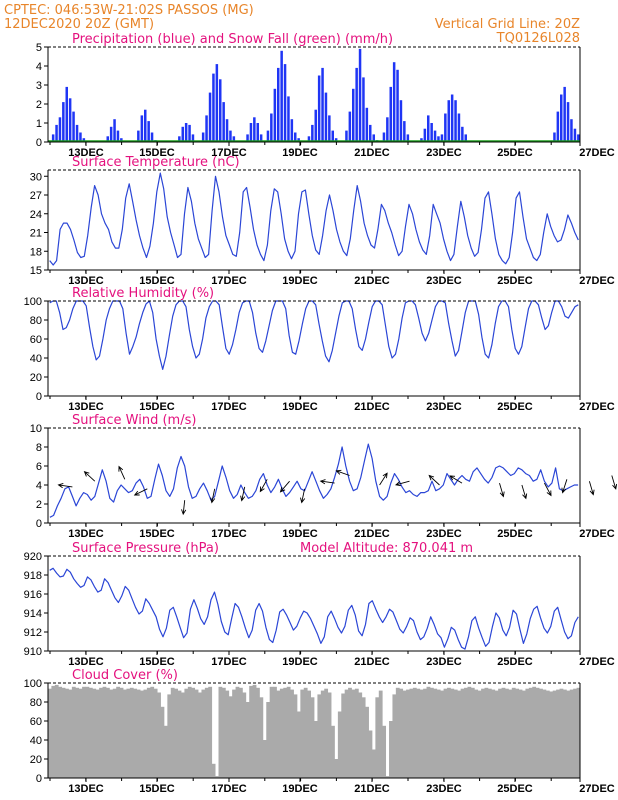 Image resolution: width=618 pixels, height=800 pixels. I want to click on y-tick-label: 0, so click(39, 779).